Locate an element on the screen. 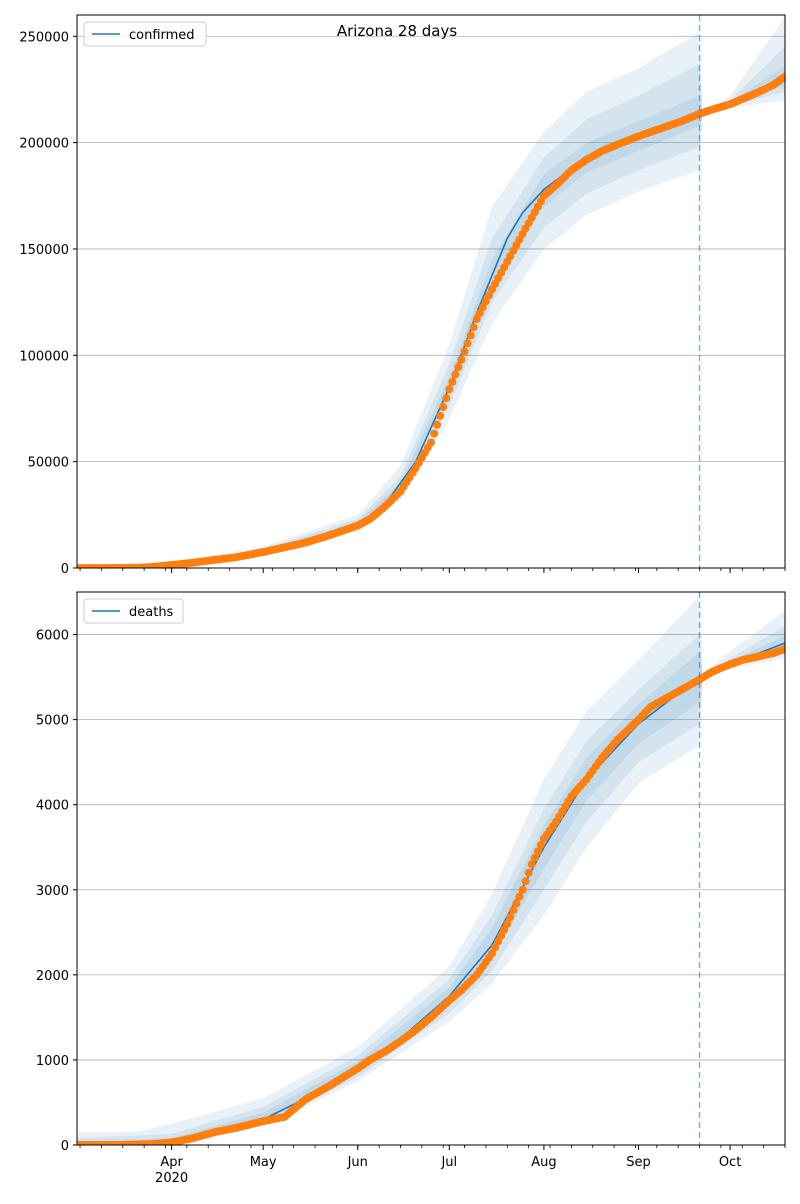  x-tick-label: Oct is located at coordinates (730, 1162).